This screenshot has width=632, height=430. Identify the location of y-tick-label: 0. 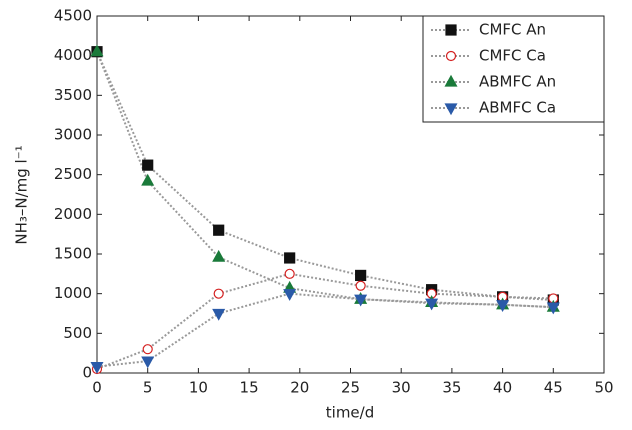
(87, 373).